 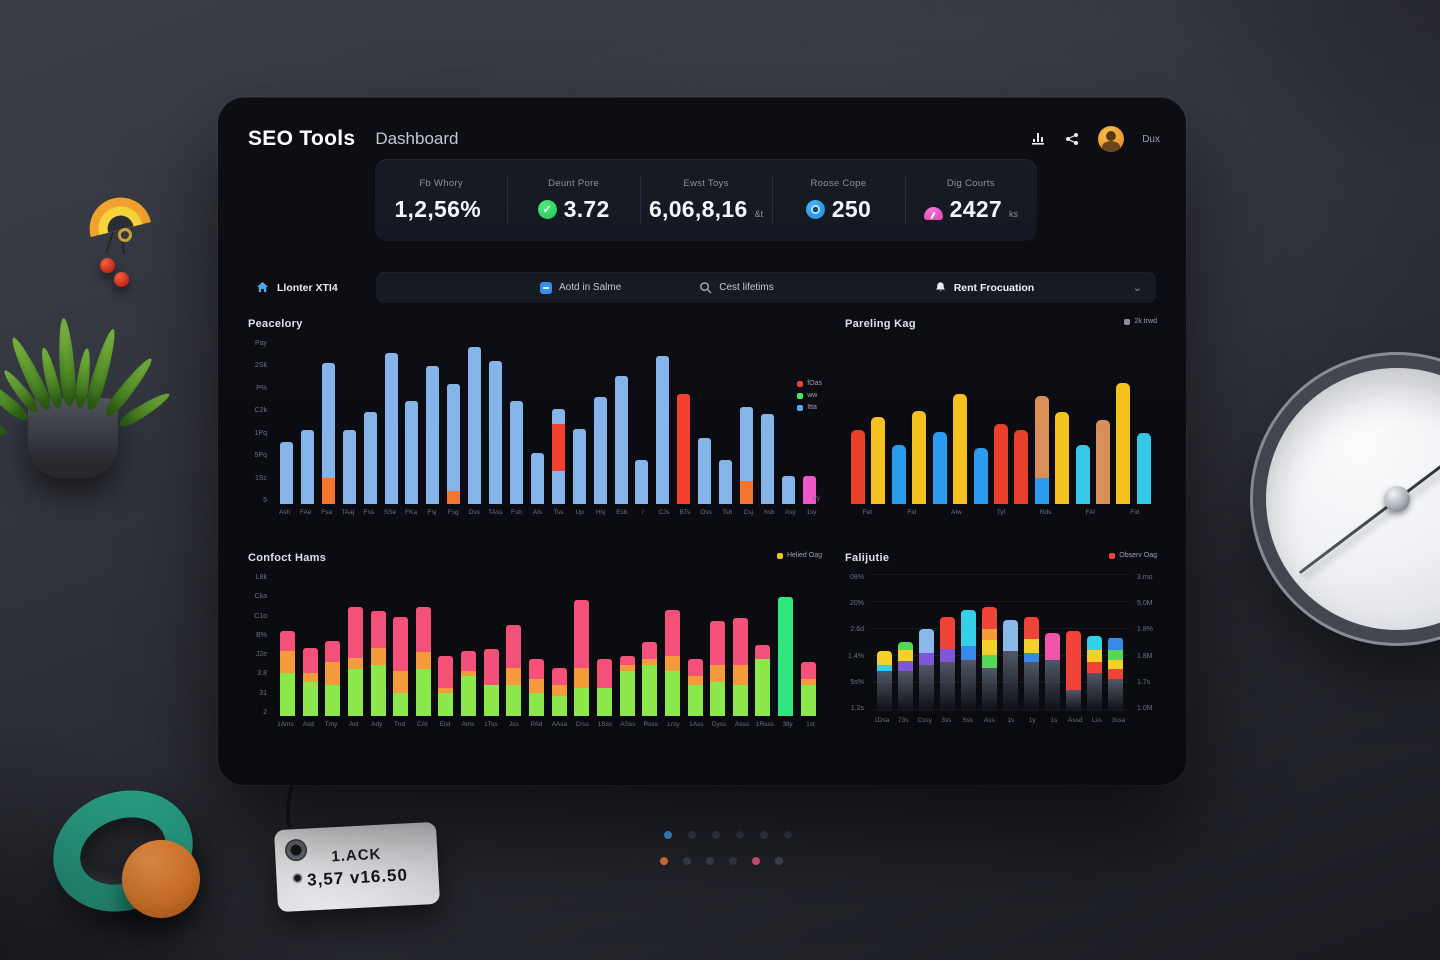 What do you see at coordinates (441, 200) in the screenshot?
I see `stat-card: Fb Whory 1,2,56%` at bounding box center [441, 200].